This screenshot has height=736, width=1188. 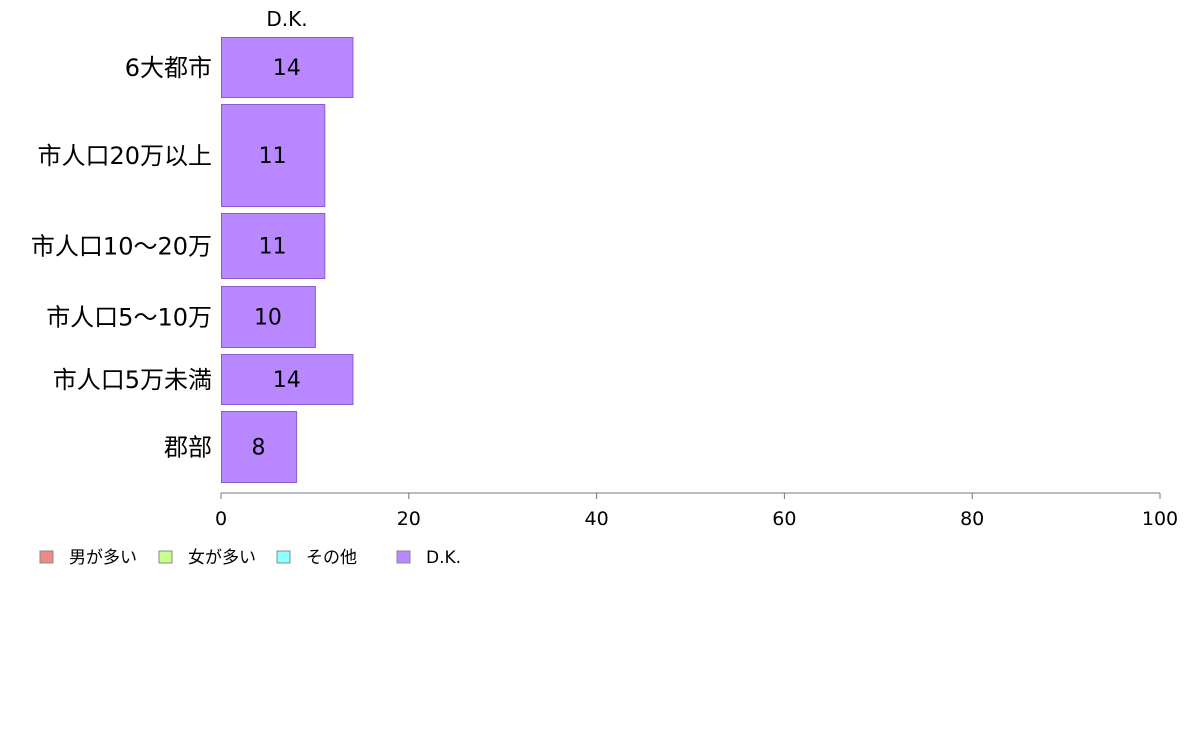 I want to click on bar-value-label: 10, so click(x=268, y=318).